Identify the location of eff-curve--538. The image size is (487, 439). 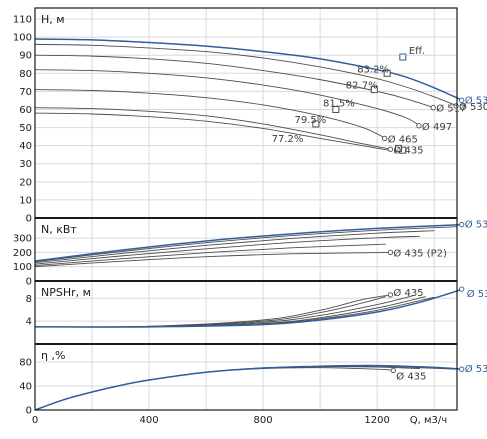
(248, 387).